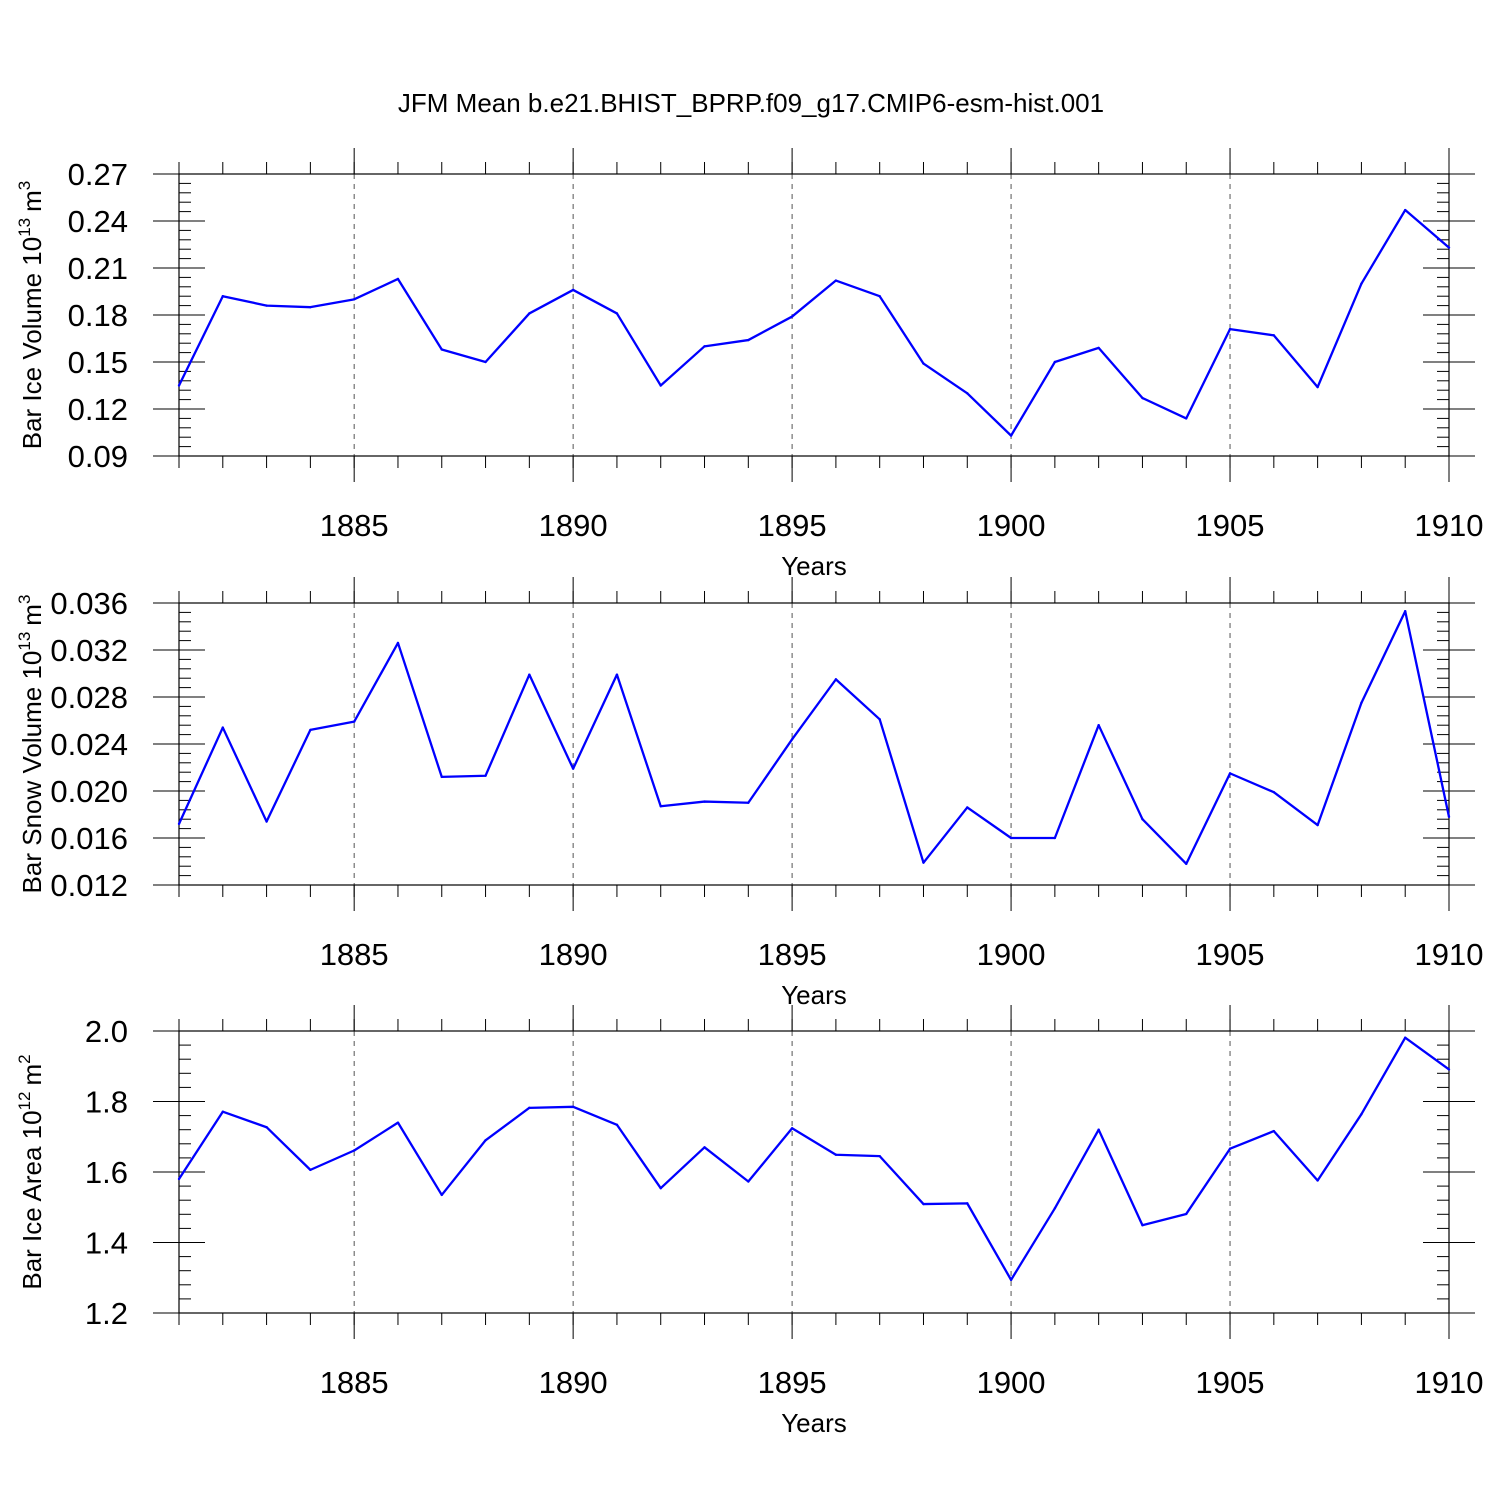 The image size is (1500, 1500). Describe the element at coordinates (98, 409) in the screenshot. I see `y-tick-label: 0.12` at that location.